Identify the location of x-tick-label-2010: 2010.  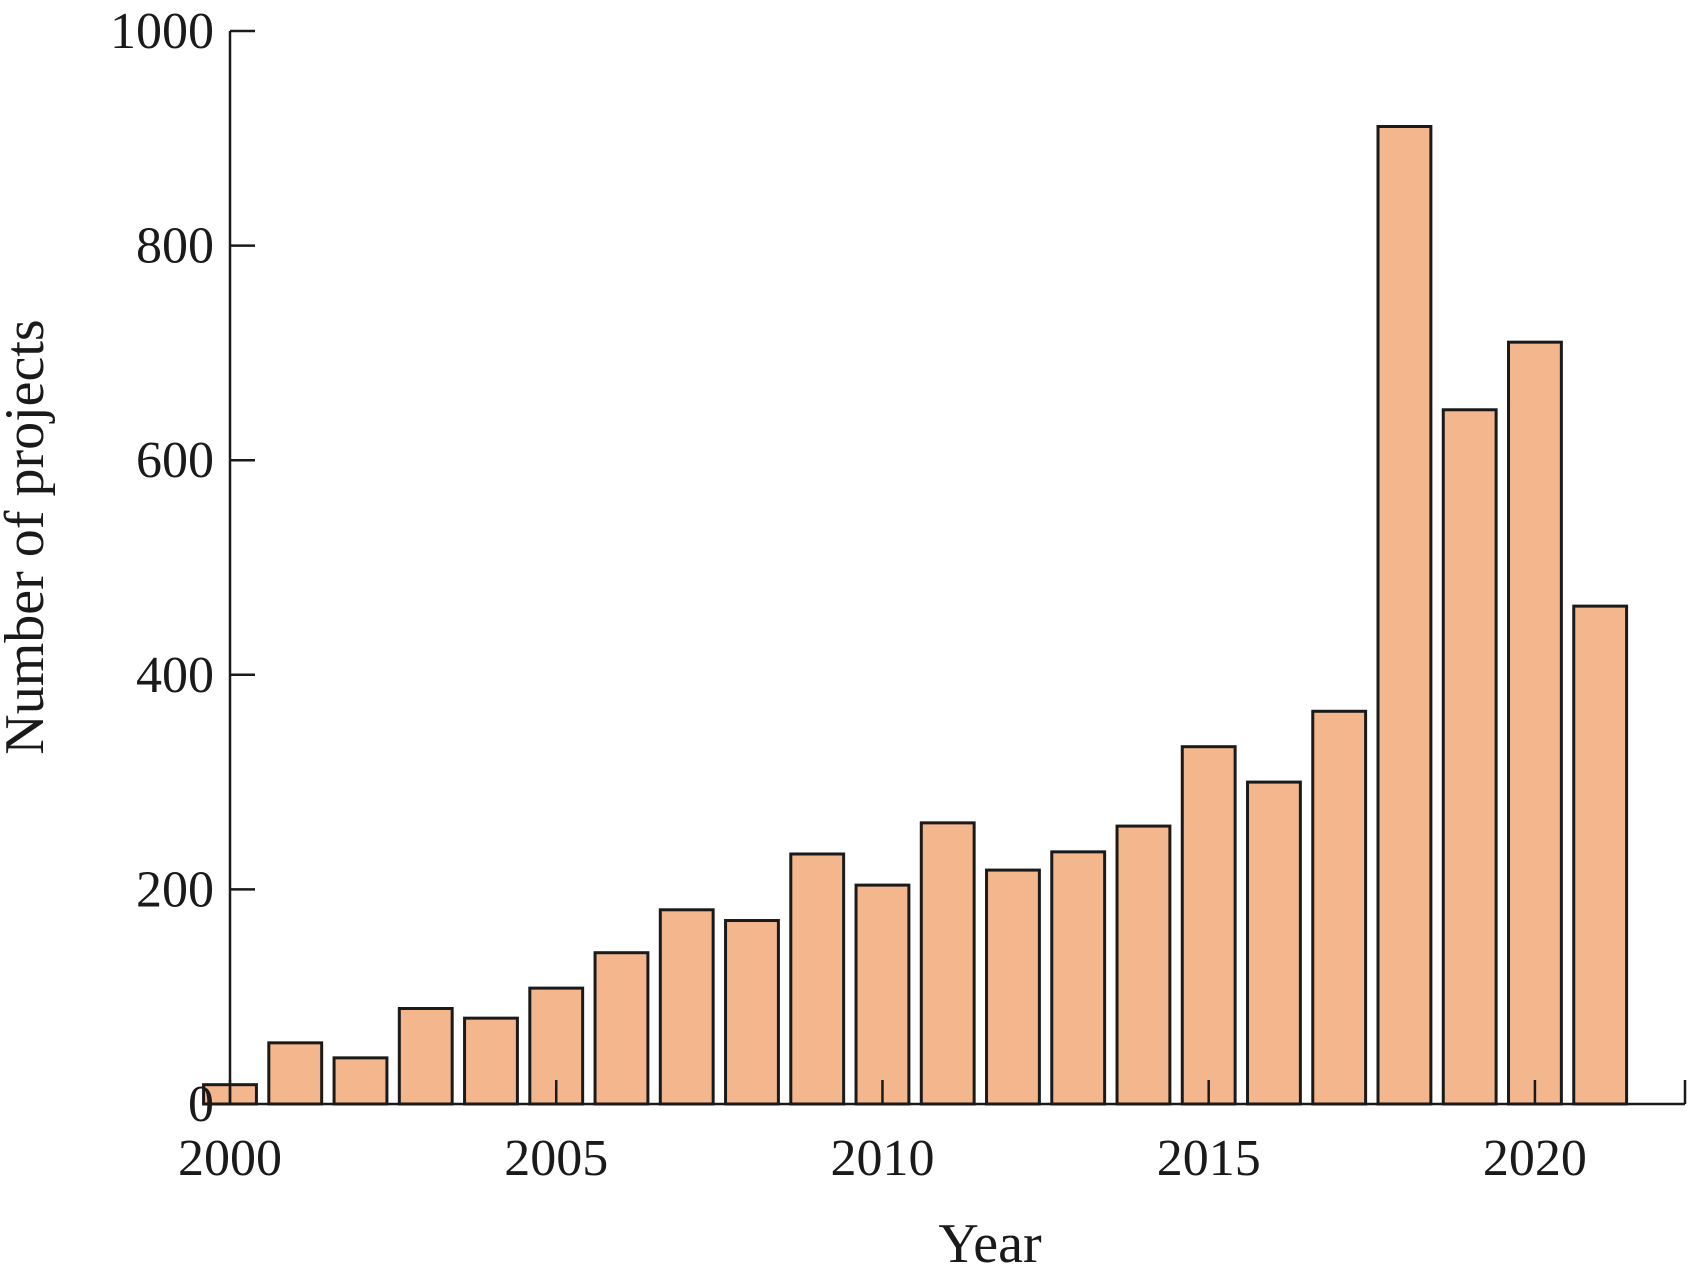
(882, 1158).